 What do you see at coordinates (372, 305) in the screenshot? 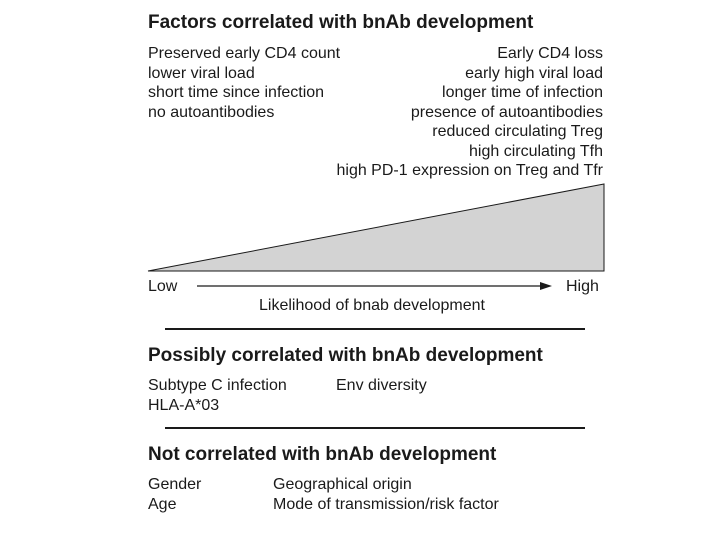
I see `axis-caption: Likelihood of bnab development` at bounding box center [372, 305].